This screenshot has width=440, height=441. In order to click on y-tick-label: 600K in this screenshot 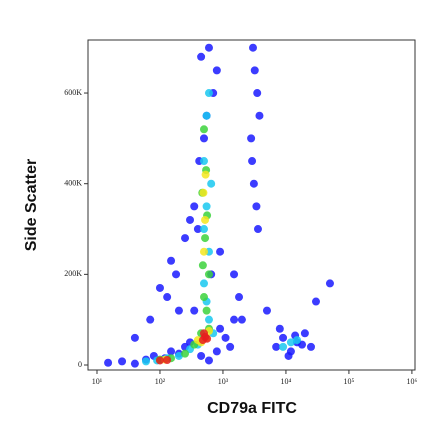, I will do `click(73, 92)`.